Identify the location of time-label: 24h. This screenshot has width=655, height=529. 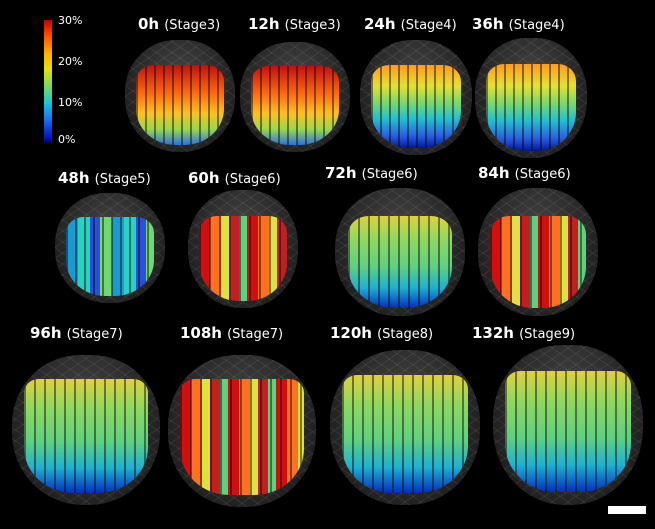
(380, 24).